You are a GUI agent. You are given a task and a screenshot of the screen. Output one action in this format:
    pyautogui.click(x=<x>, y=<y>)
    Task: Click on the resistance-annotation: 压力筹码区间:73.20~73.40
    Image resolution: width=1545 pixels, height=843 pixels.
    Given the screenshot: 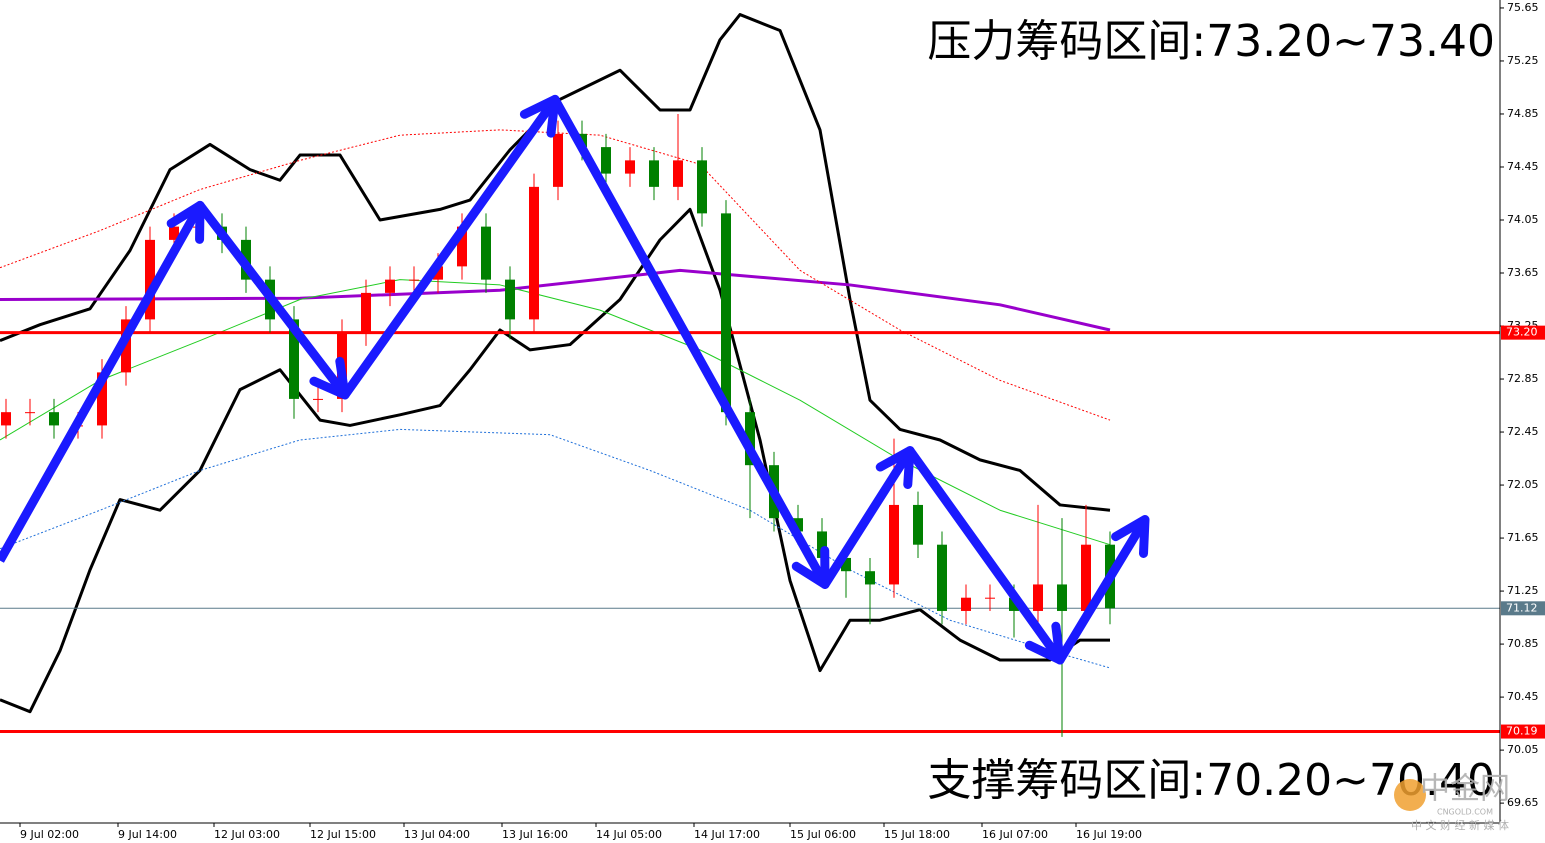 What is the action you would take?
    pyautogui.click(x=1211, y=41)
    